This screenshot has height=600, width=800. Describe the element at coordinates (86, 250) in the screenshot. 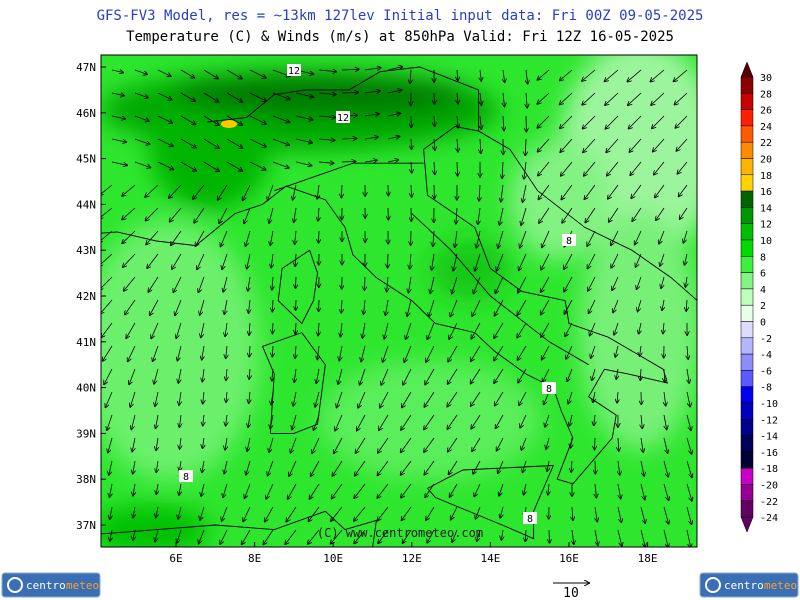

I see `latitude-label: 43N` at that location.